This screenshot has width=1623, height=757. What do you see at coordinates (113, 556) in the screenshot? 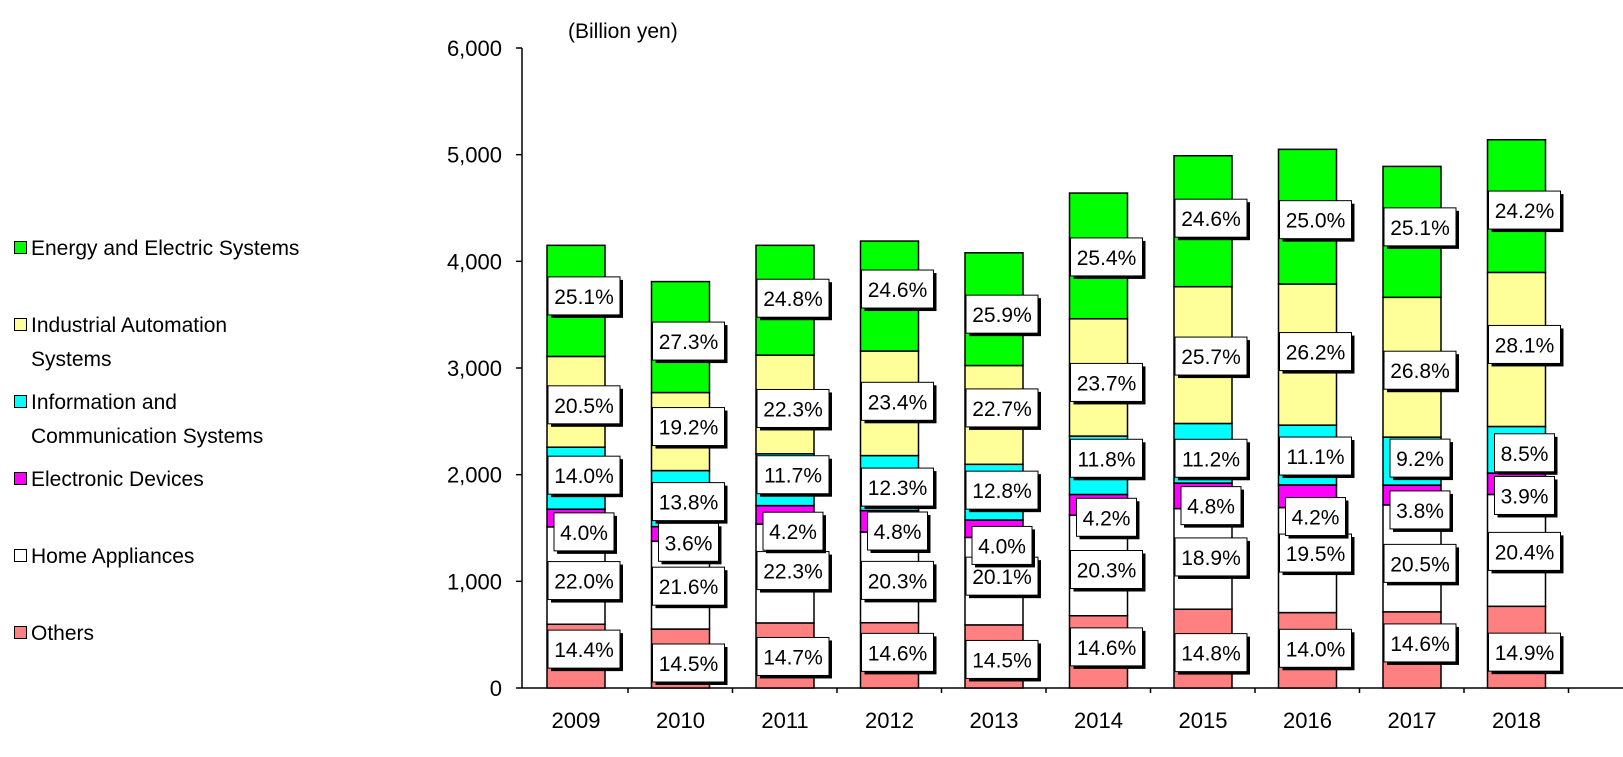
I see `legend-label: Home Appliances` at bounding box center [113, 556].